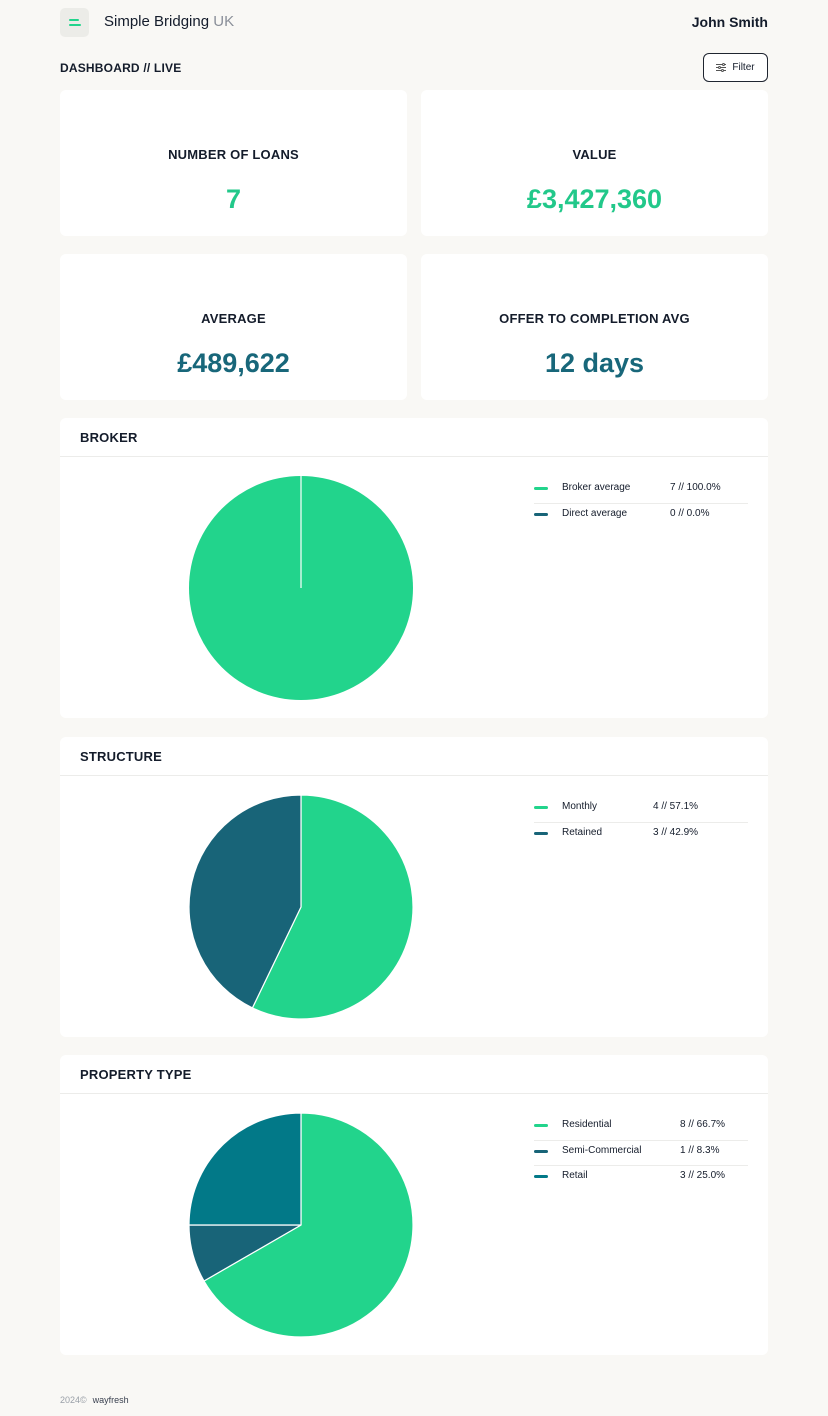 The height and width of the screenshot is (1416, 828). What do you see at coordinates (301, 588) in the screenshot?
I see `broker-pie-chart` at bounding box center [301, 588].